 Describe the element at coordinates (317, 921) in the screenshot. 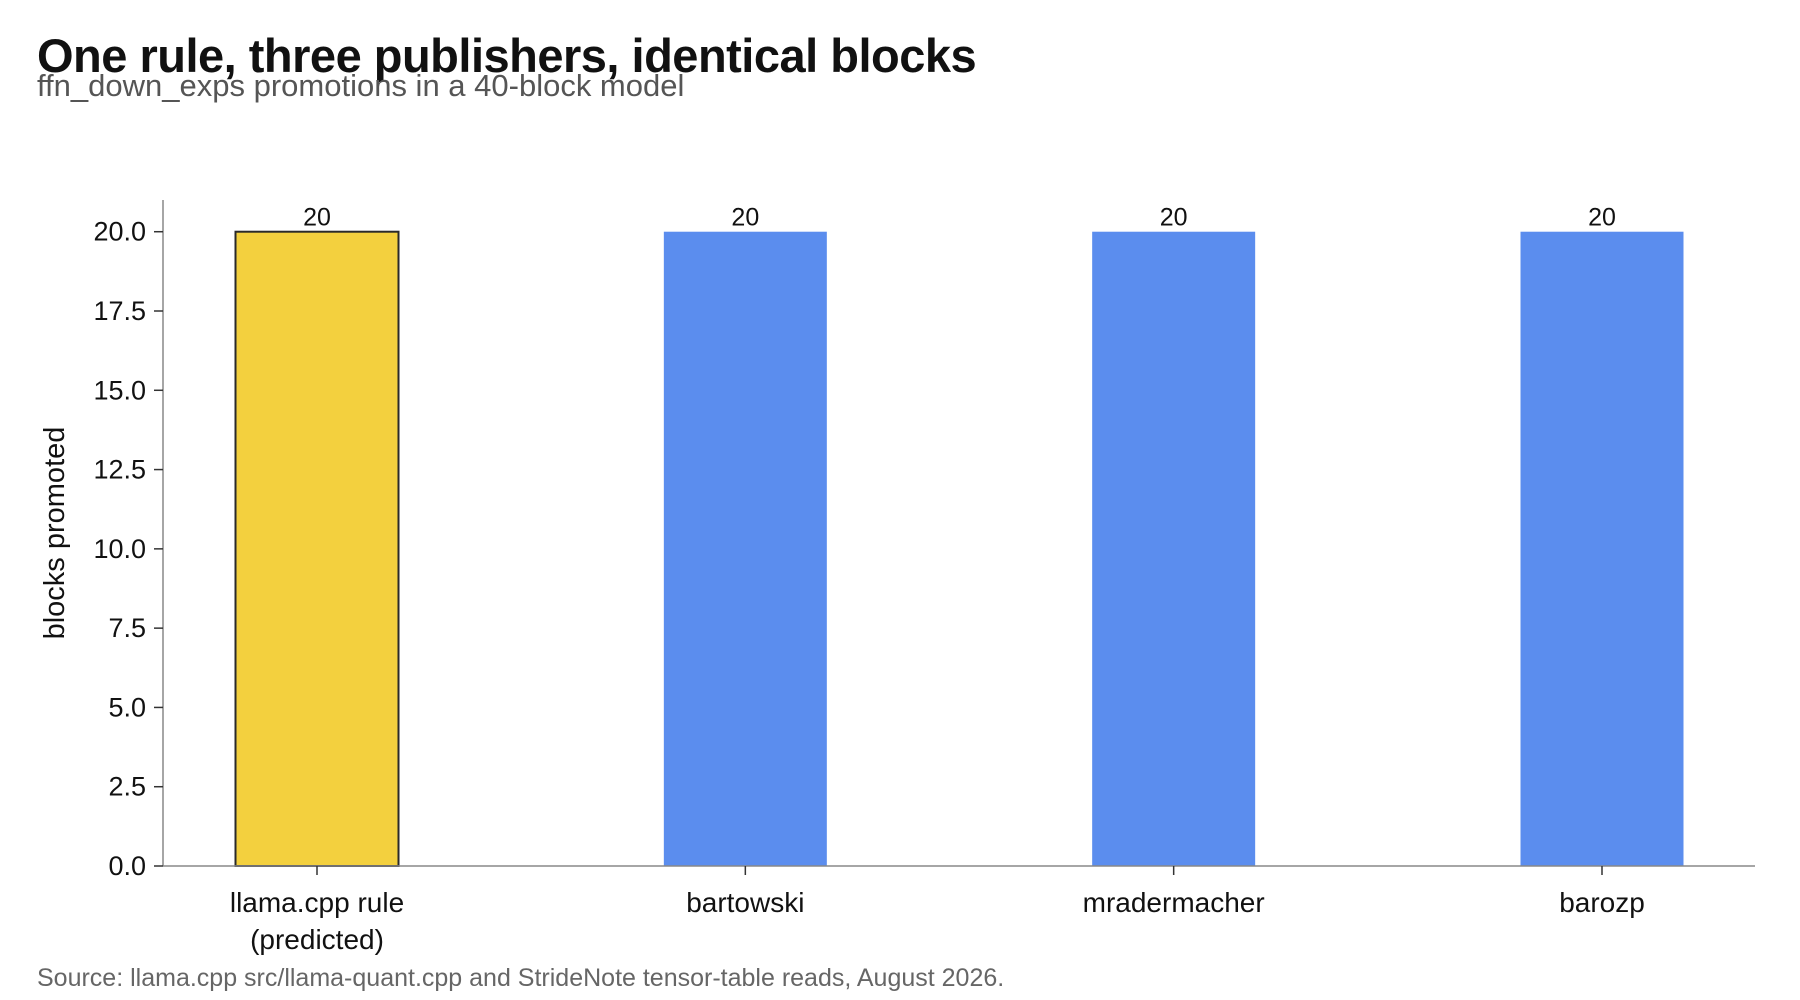

I see `x-tick-label-1: llama.cpp rule (predicted)` at that location.